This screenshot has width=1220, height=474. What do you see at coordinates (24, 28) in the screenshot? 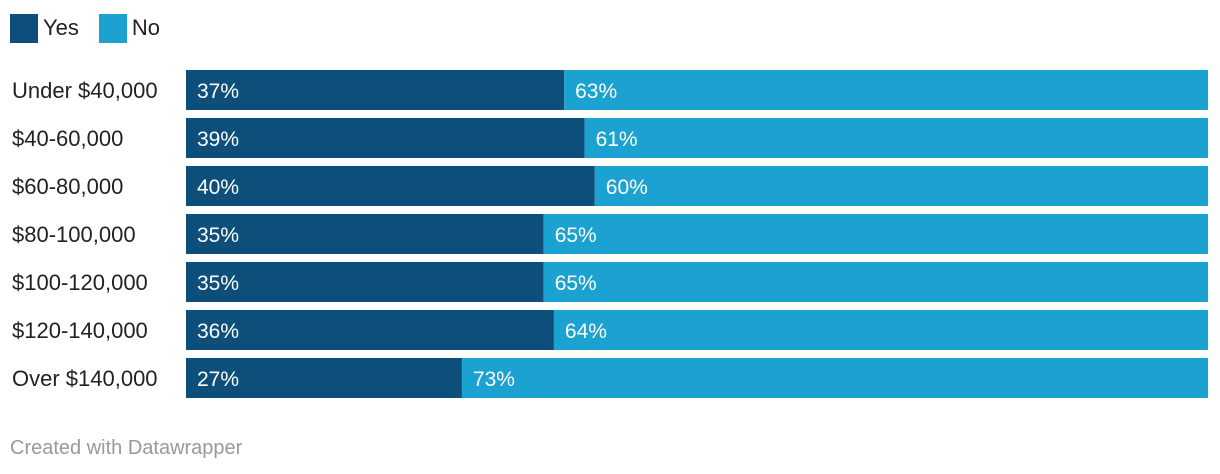
I see `legend-swatch-yes` at bounding box center [24, 28].